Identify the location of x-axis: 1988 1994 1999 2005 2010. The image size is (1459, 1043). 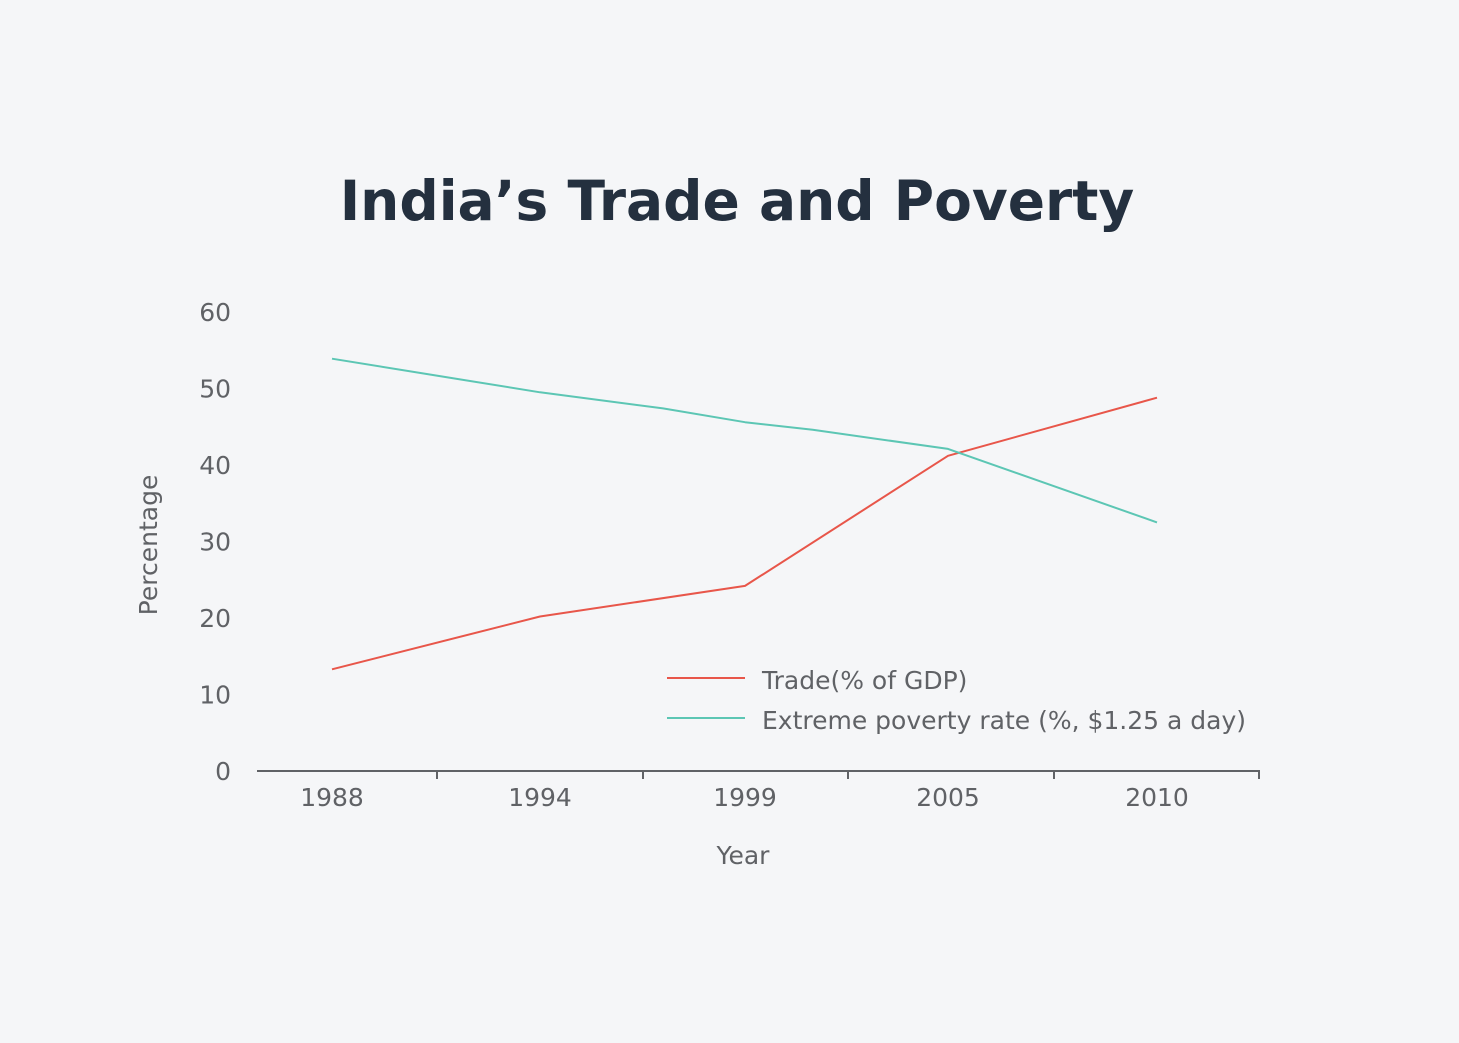
(758, 791).